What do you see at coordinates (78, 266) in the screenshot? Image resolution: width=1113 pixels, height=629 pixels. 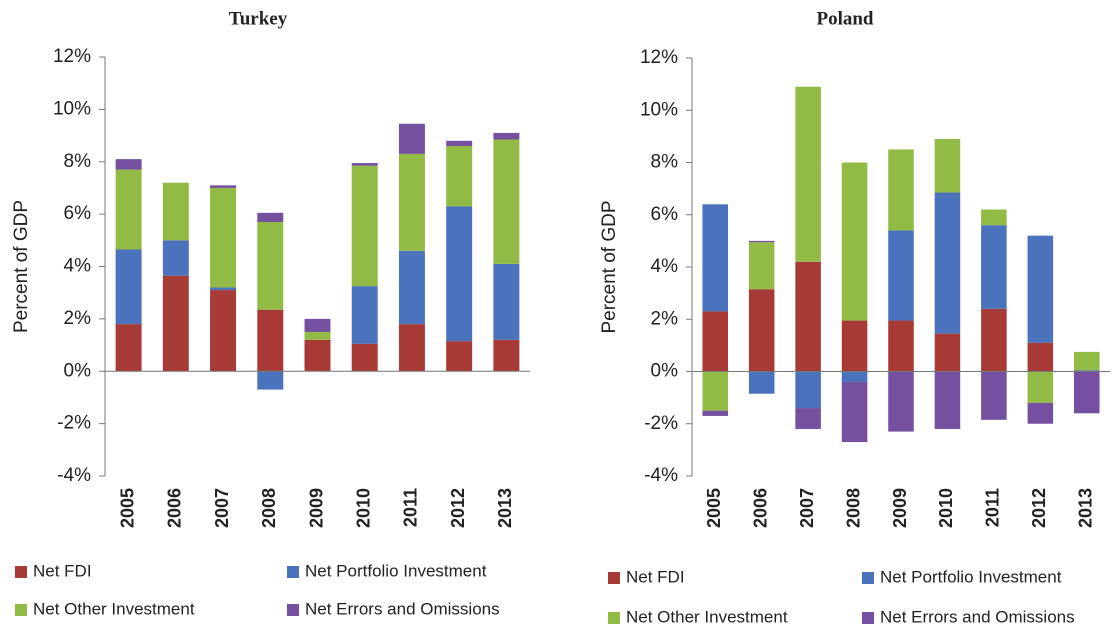 I see `y-tick-label: 4%` at bounding box center [78, 266].